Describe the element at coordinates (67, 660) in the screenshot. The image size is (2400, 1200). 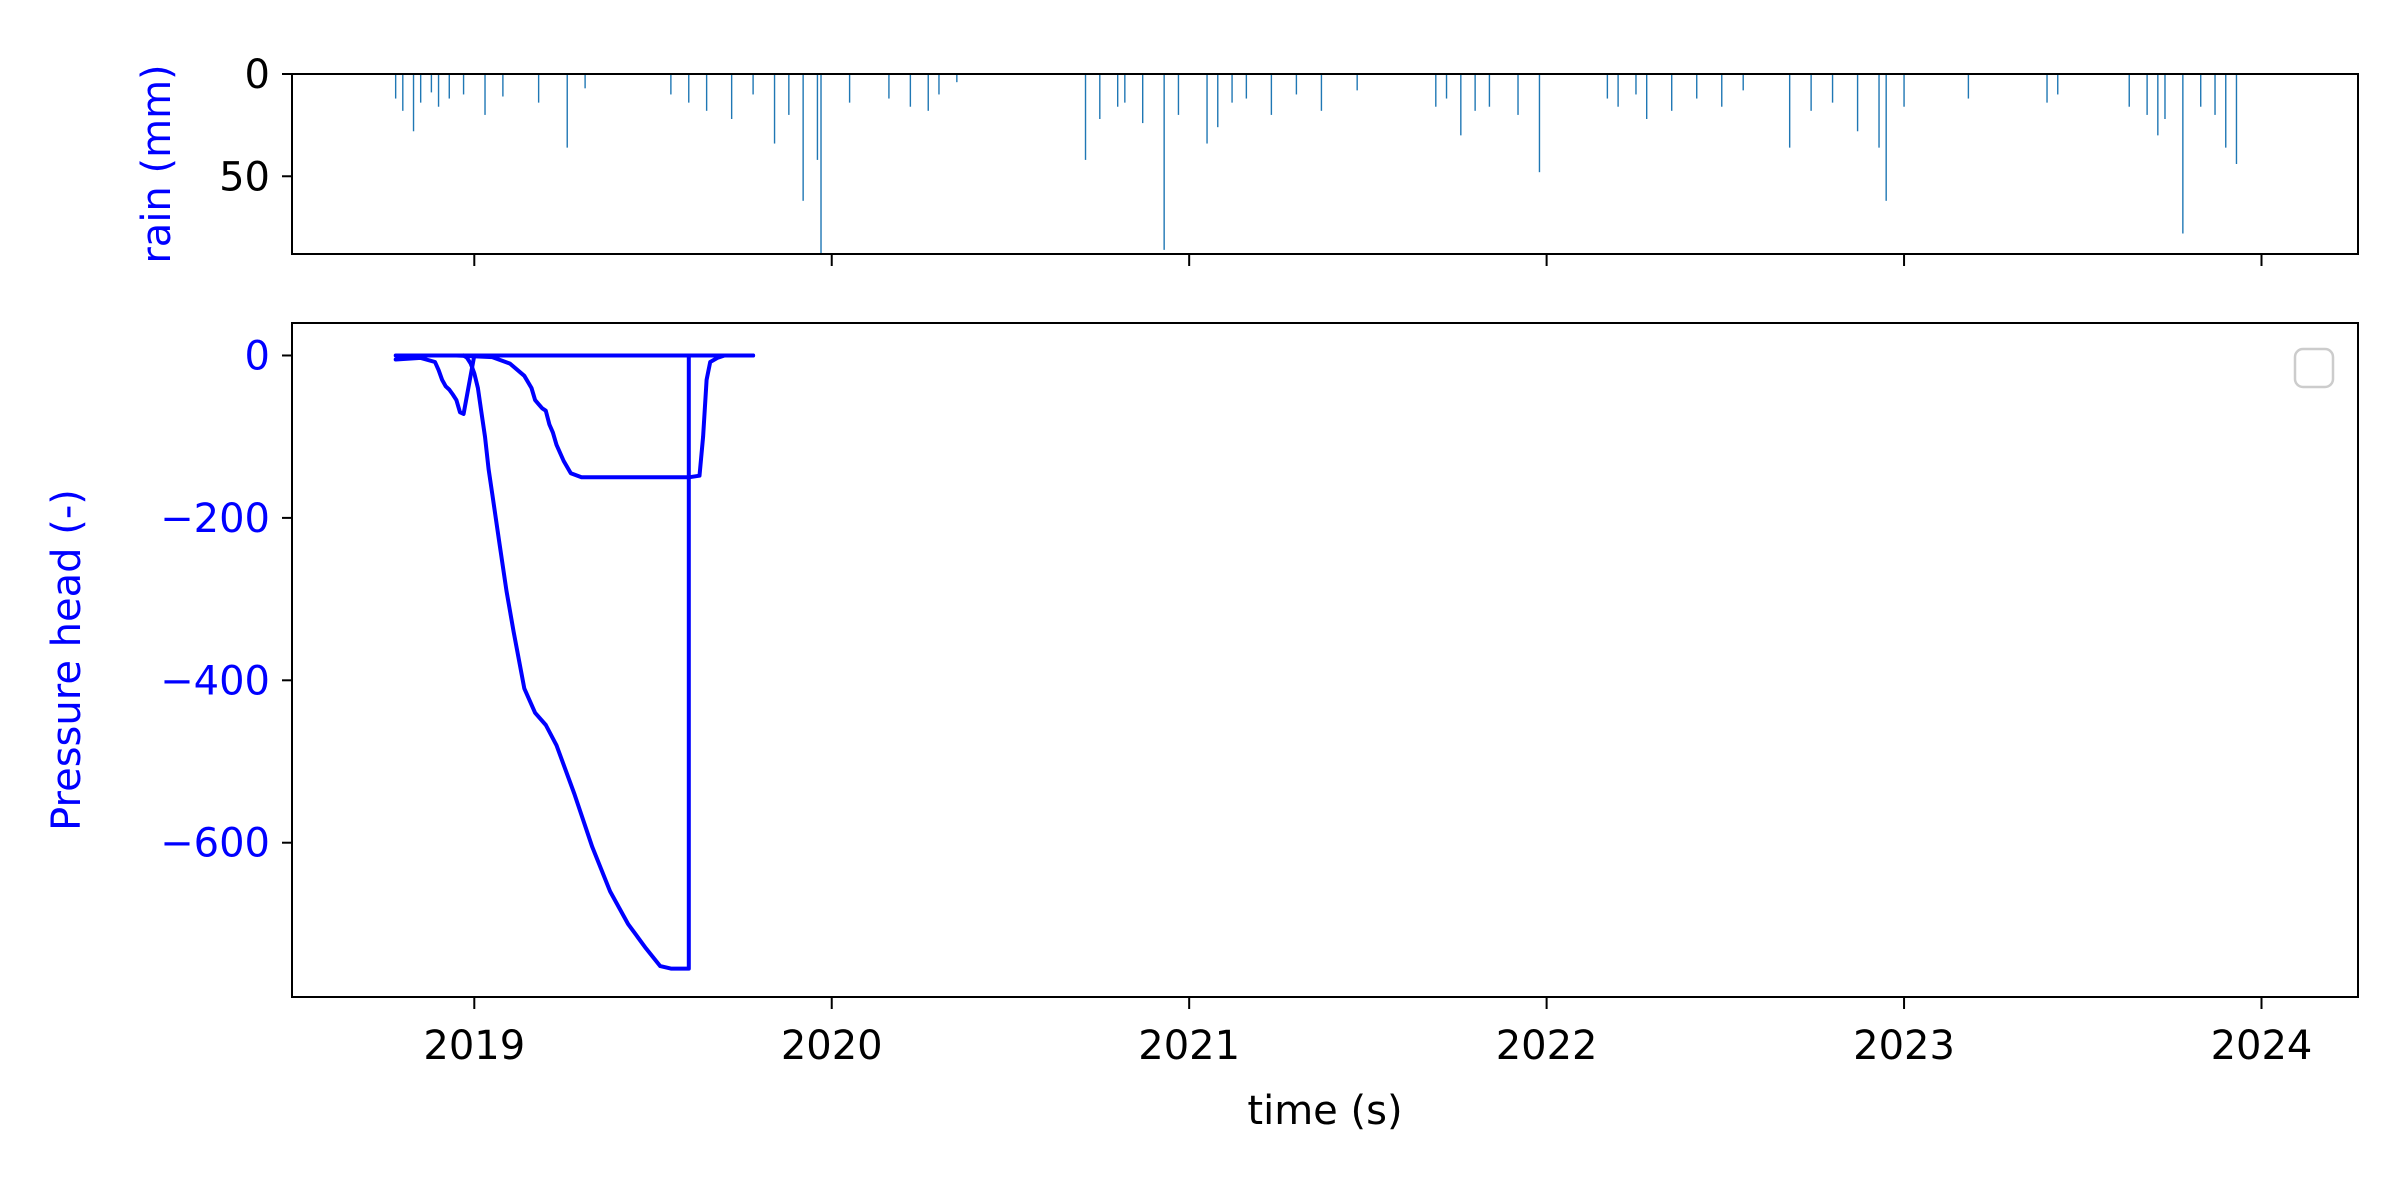
I see `pressure-ylabel: Pressure head (-)` at that location.